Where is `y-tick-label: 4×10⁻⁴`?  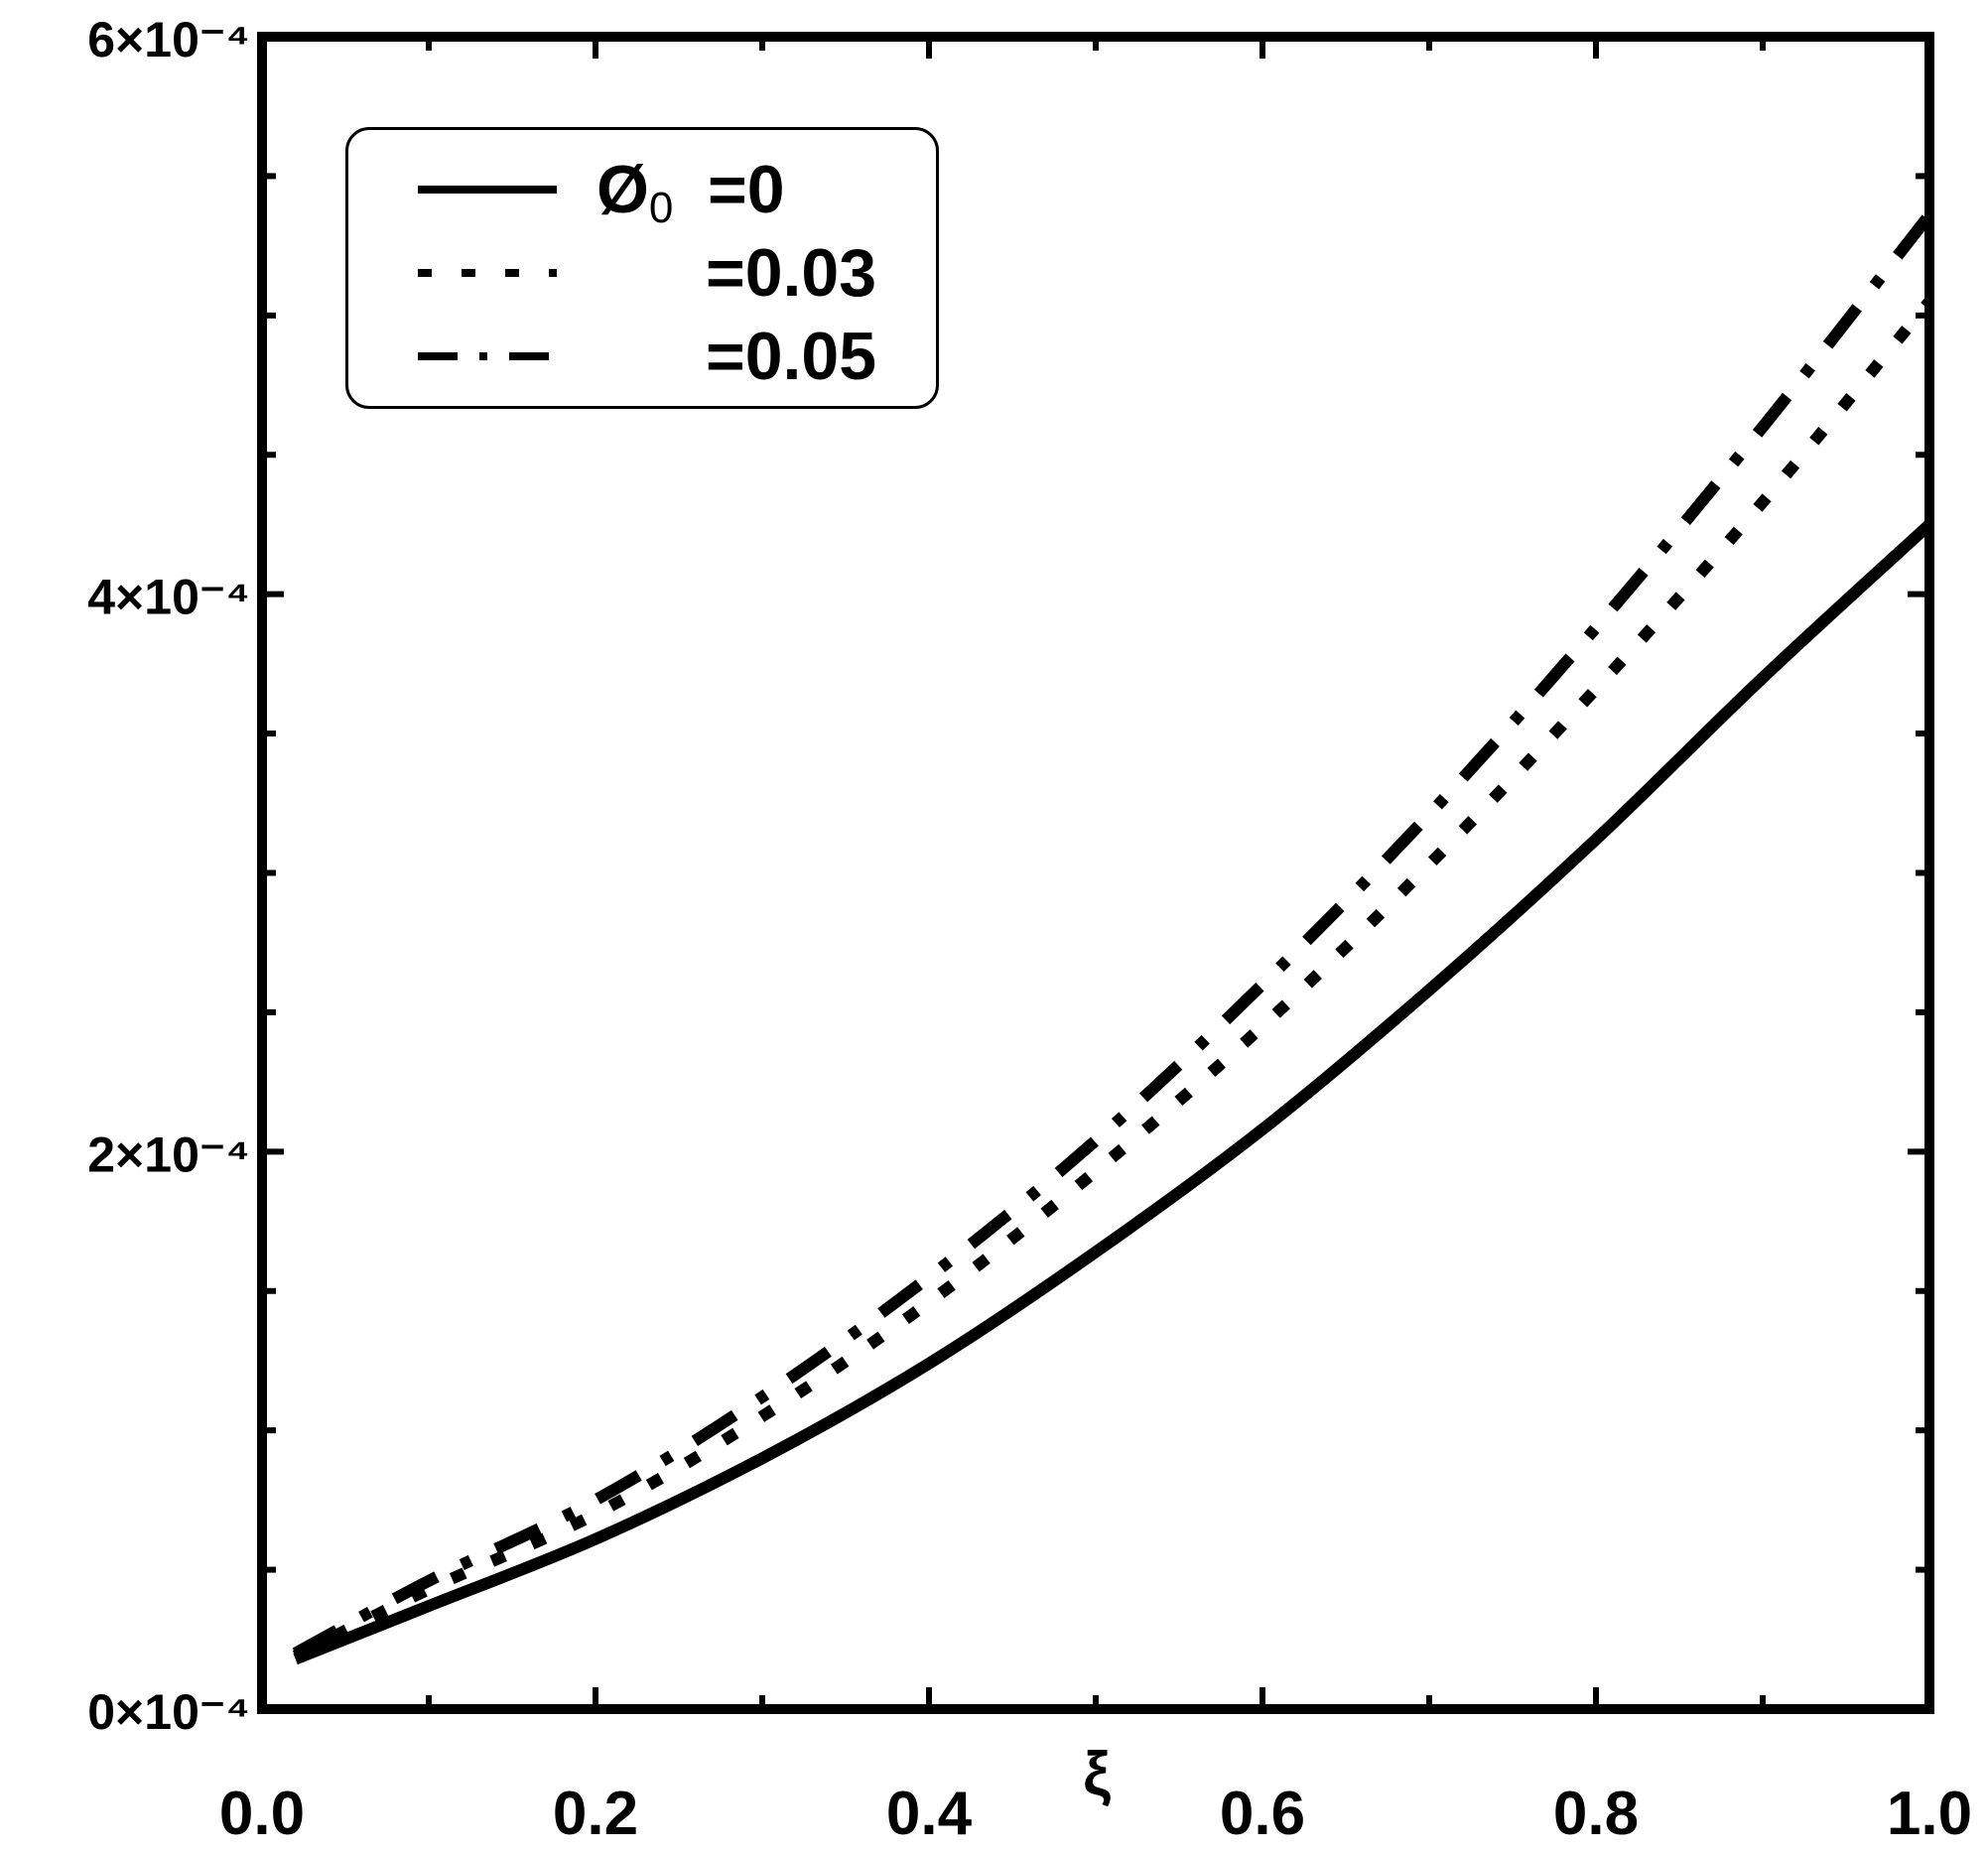 y-tick-label: 4×10⁻⁴ is located at coordinates (168, 597).